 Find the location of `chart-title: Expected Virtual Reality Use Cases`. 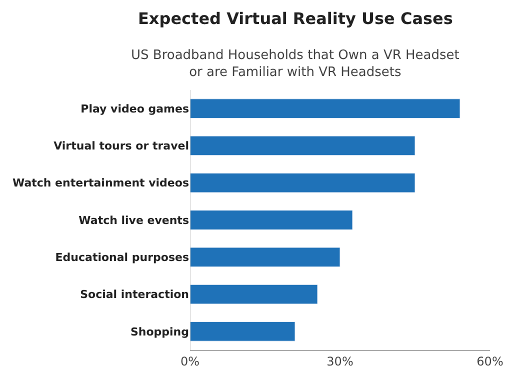

chart-title: Expected Virtual Reality Use Cases is located at coordinates (295, 18).